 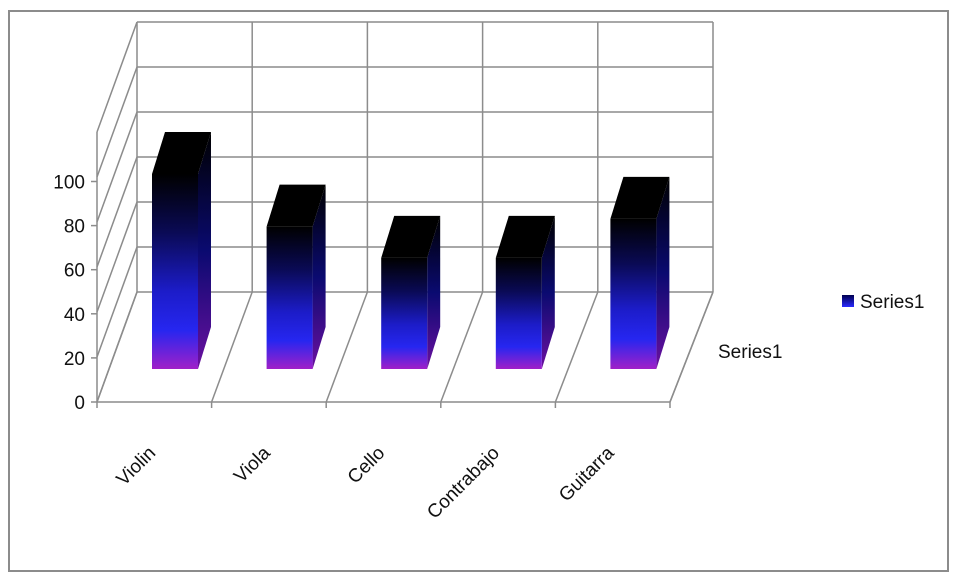 What do you see at coordinates (136, 466) in the screenshot?
I see `category-label: Violin` at bounding box center [136, 466].